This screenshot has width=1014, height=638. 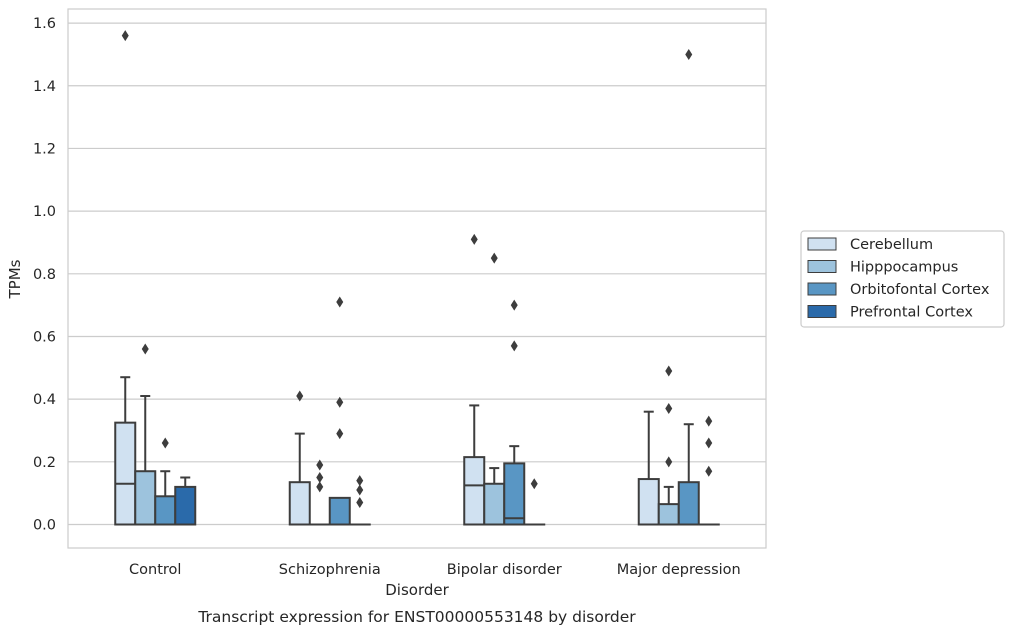 I want to click on y-tick-label: 0.6, so click(x=44, y=337).